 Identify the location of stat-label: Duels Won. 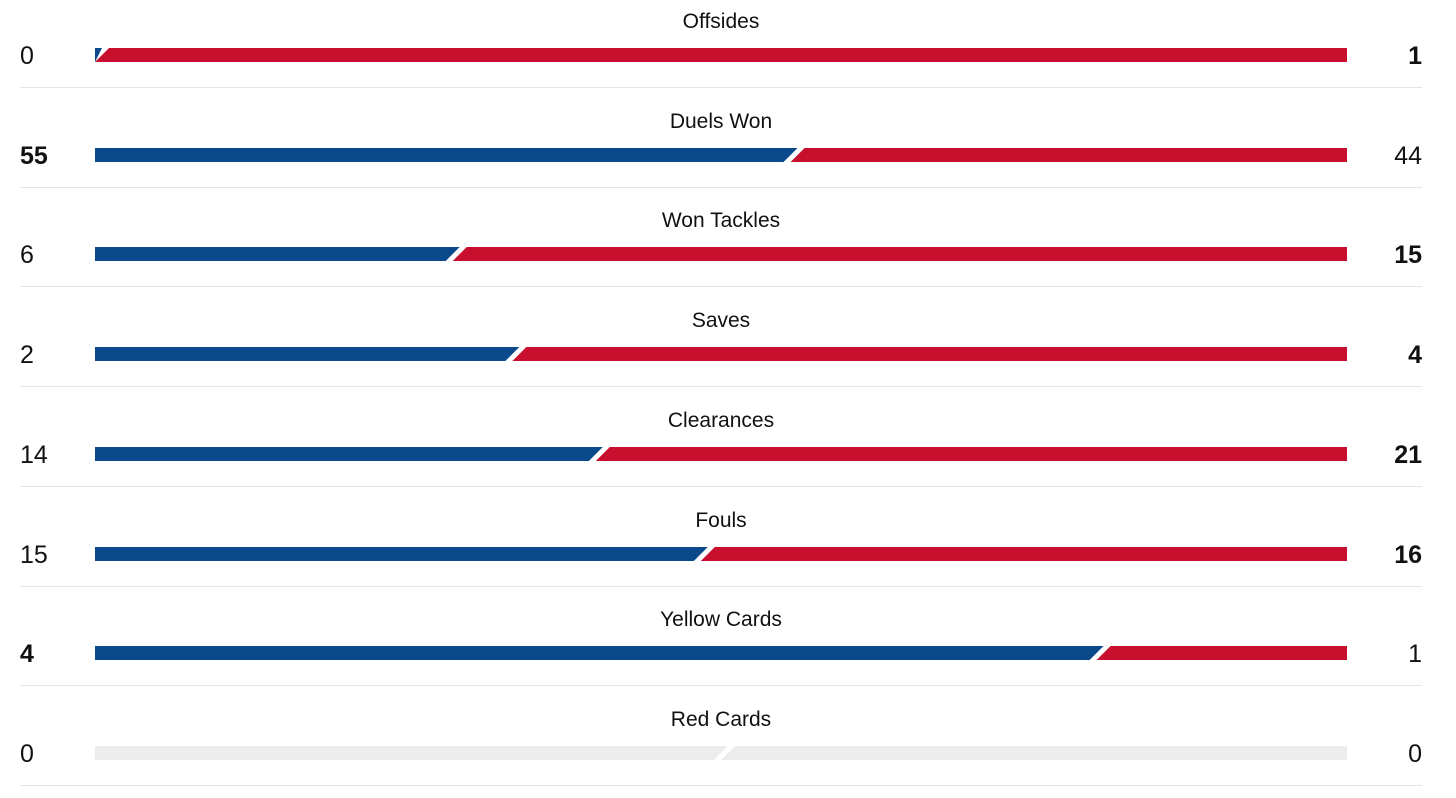
(721, 121).